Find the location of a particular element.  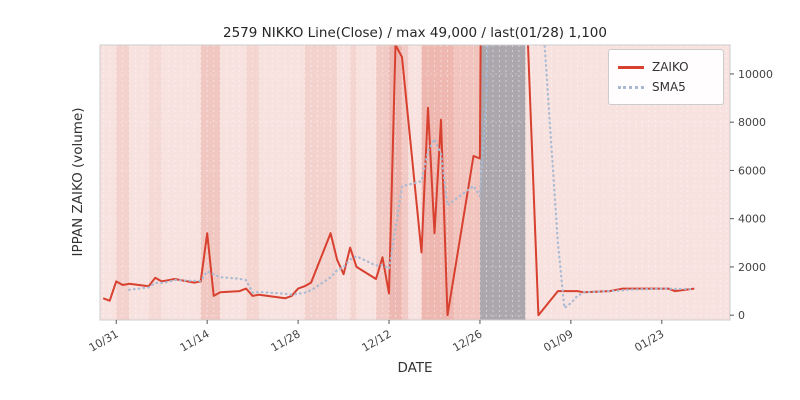

y-axis-ticks: 0 2000 4000 6000 8000 10000 is located at coordinates (751, 195).